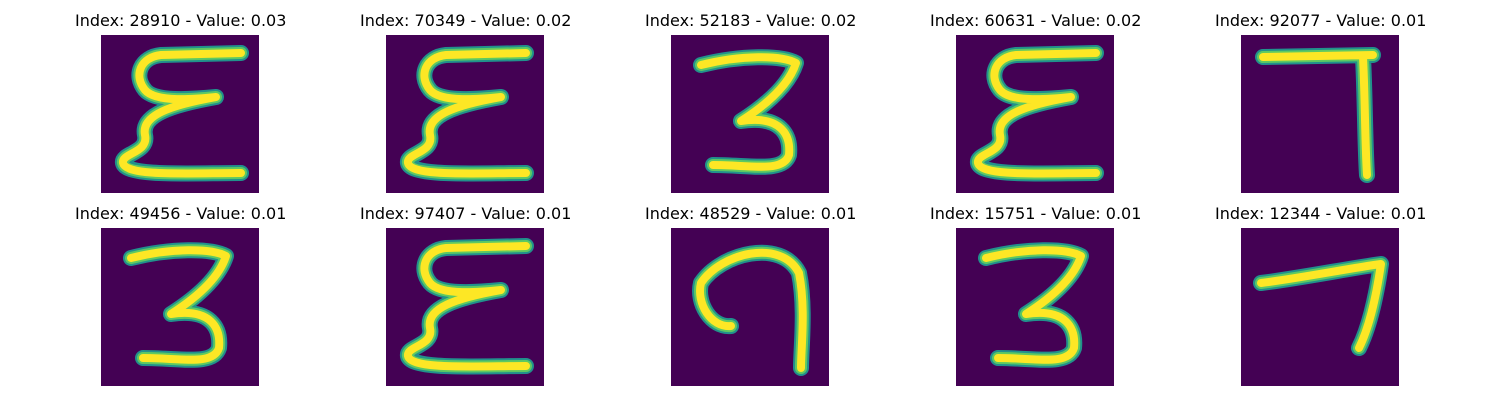 Image resolution: width=1500 pixels, height=400 pixels. I want to click on panel-12344: Index: 12344 - Value: 0.01, so click(1321, 297).